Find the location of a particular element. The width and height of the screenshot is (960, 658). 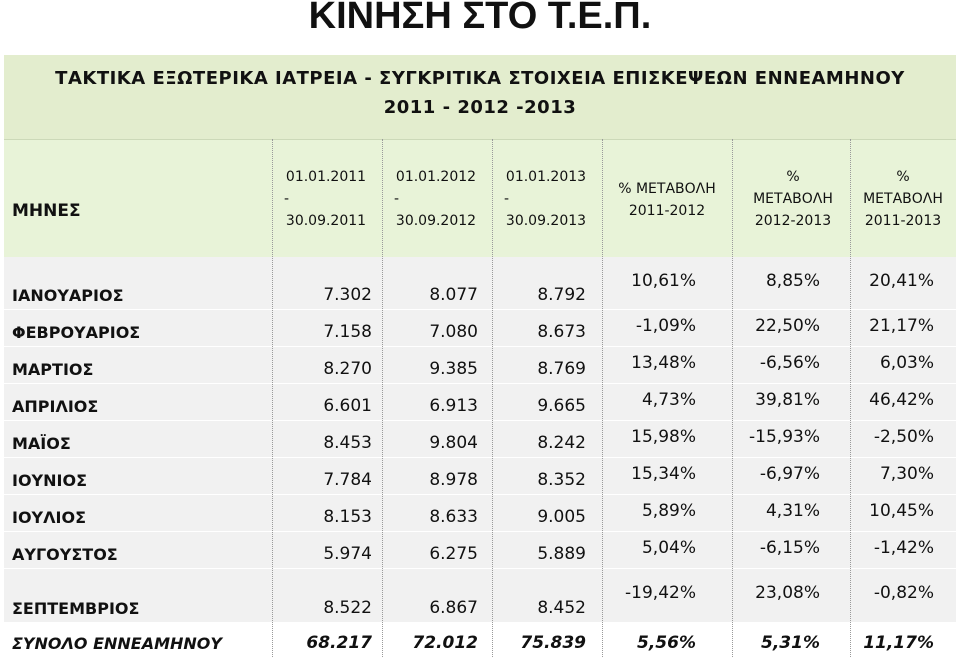

row-pct-2012-2013: 22,50% is located at coordinates (787, 326).